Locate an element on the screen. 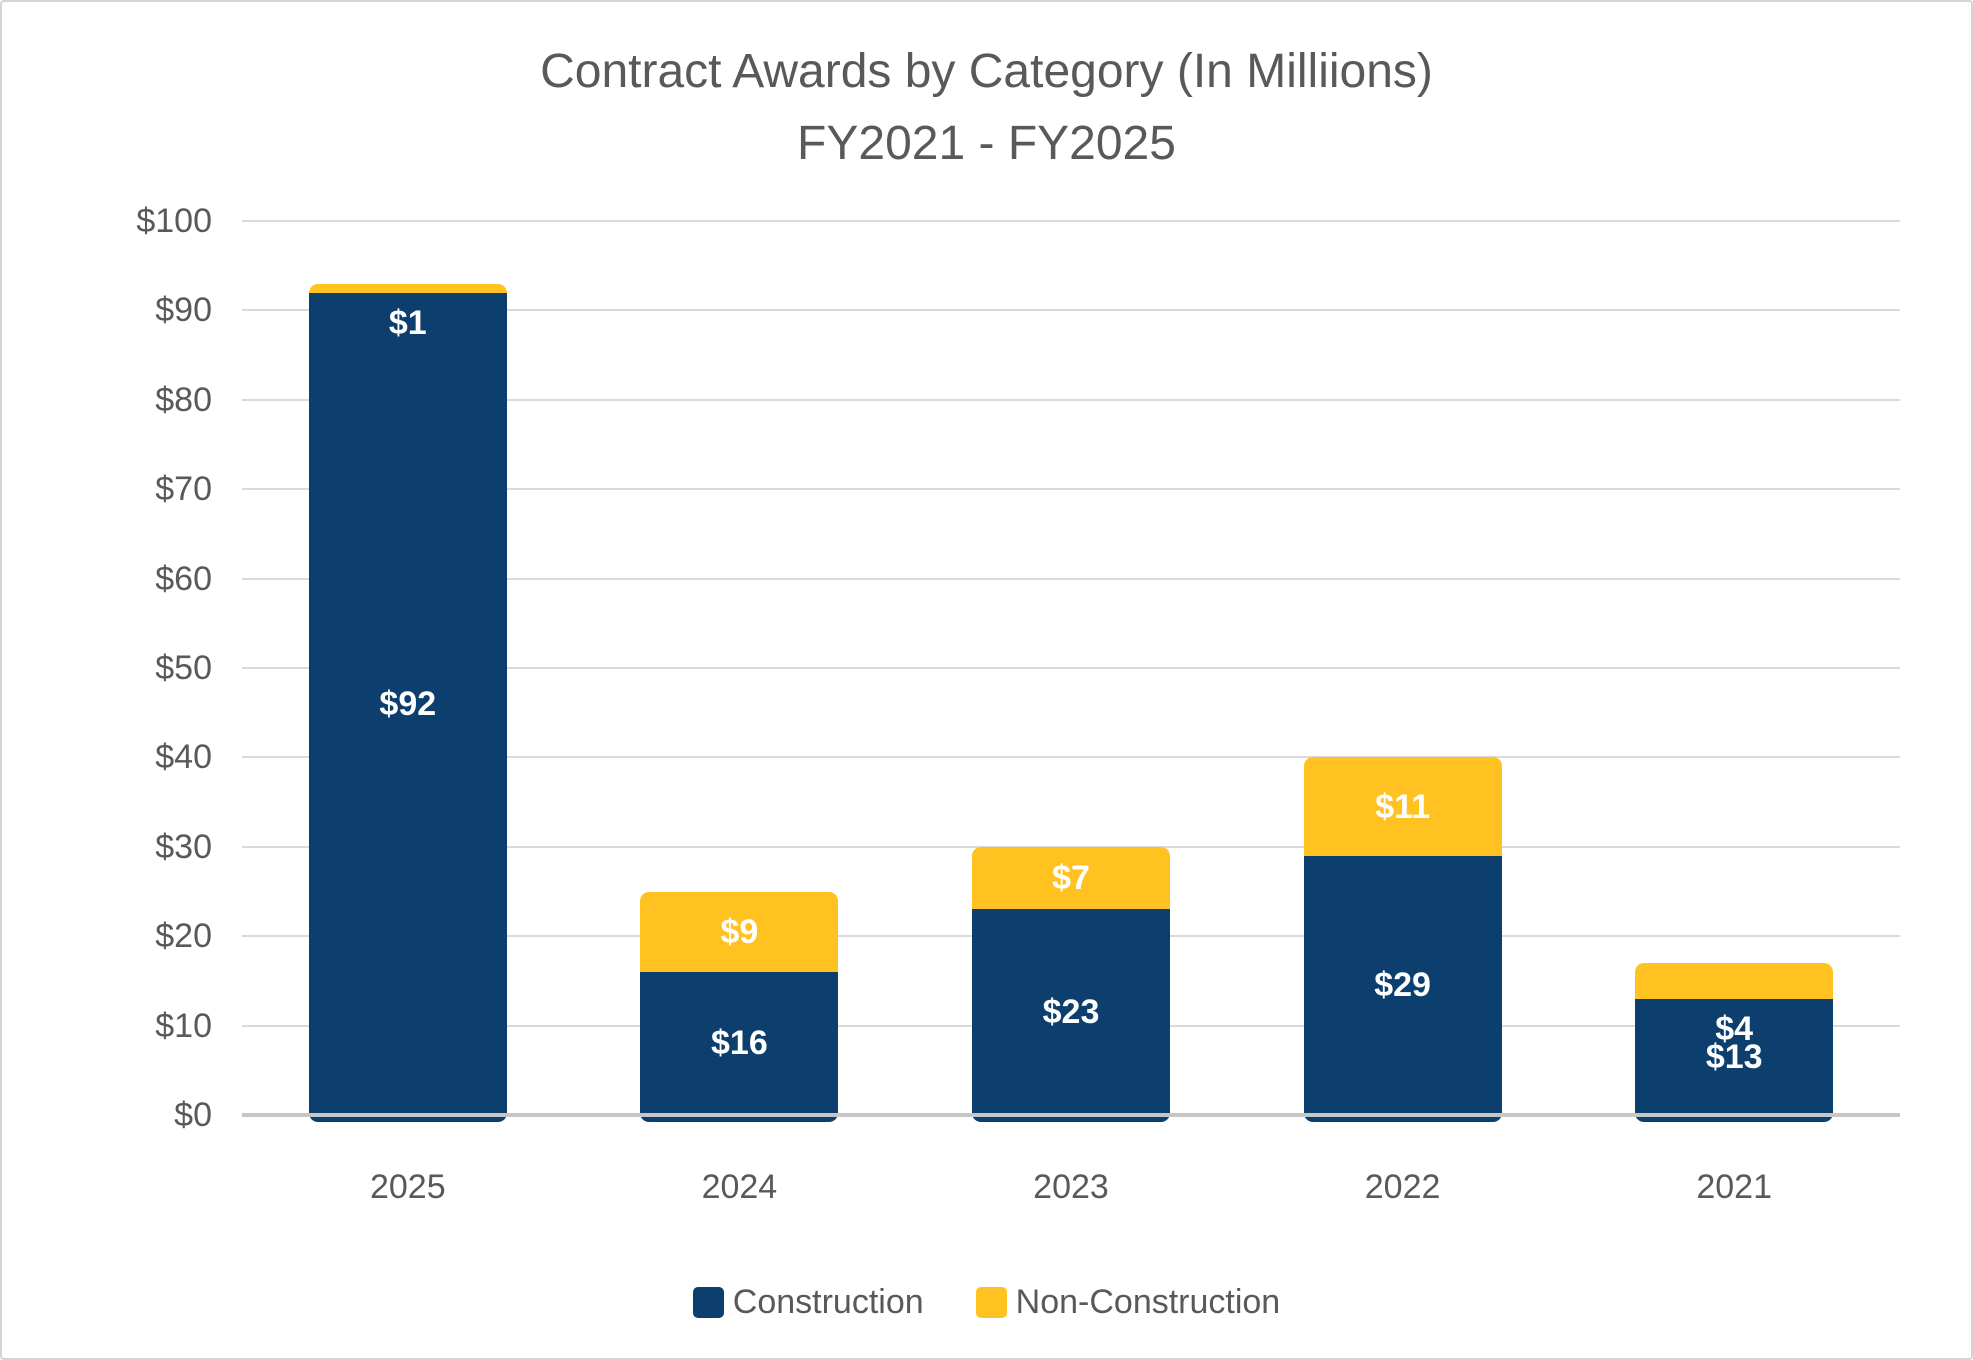 The height and width of the screenshot is (1360, 1973). bar-value-label-construction-2024: $16 is located at coordinates (739, 1043).